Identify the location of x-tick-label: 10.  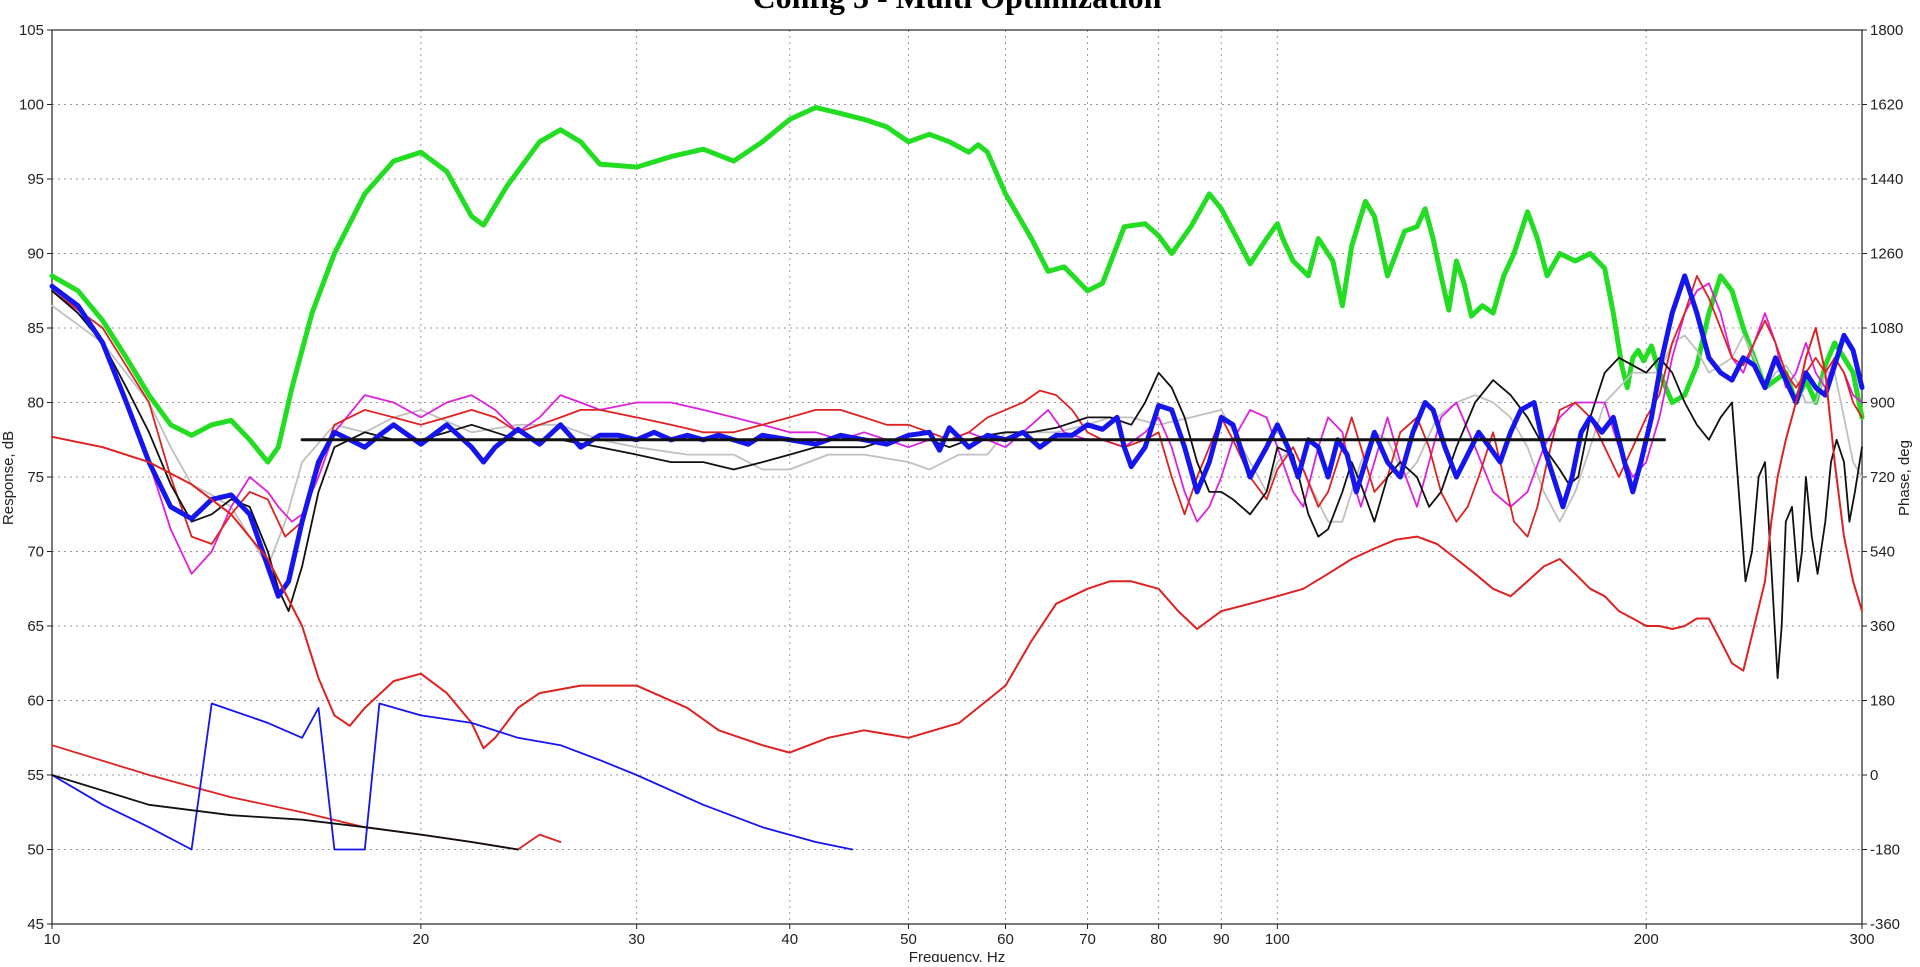
(52, 939).